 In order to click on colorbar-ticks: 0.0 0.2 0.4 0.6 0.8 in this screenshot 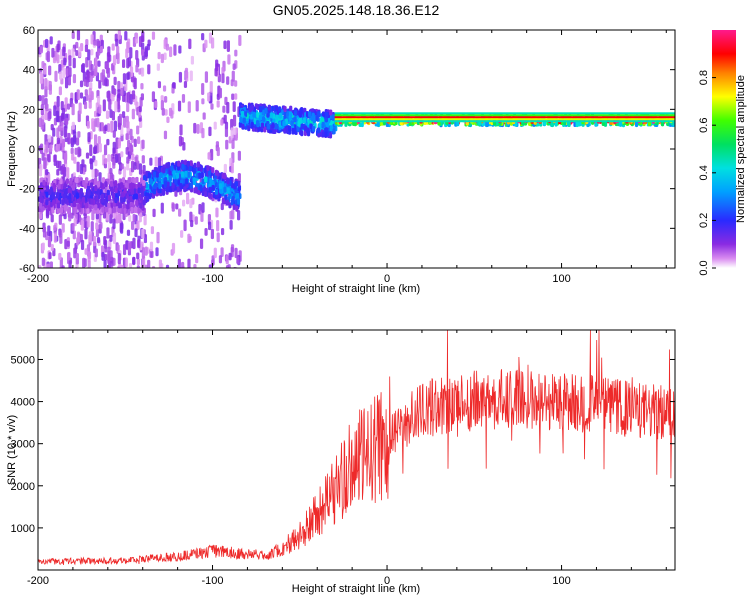, I will do `click(707, 173)`.